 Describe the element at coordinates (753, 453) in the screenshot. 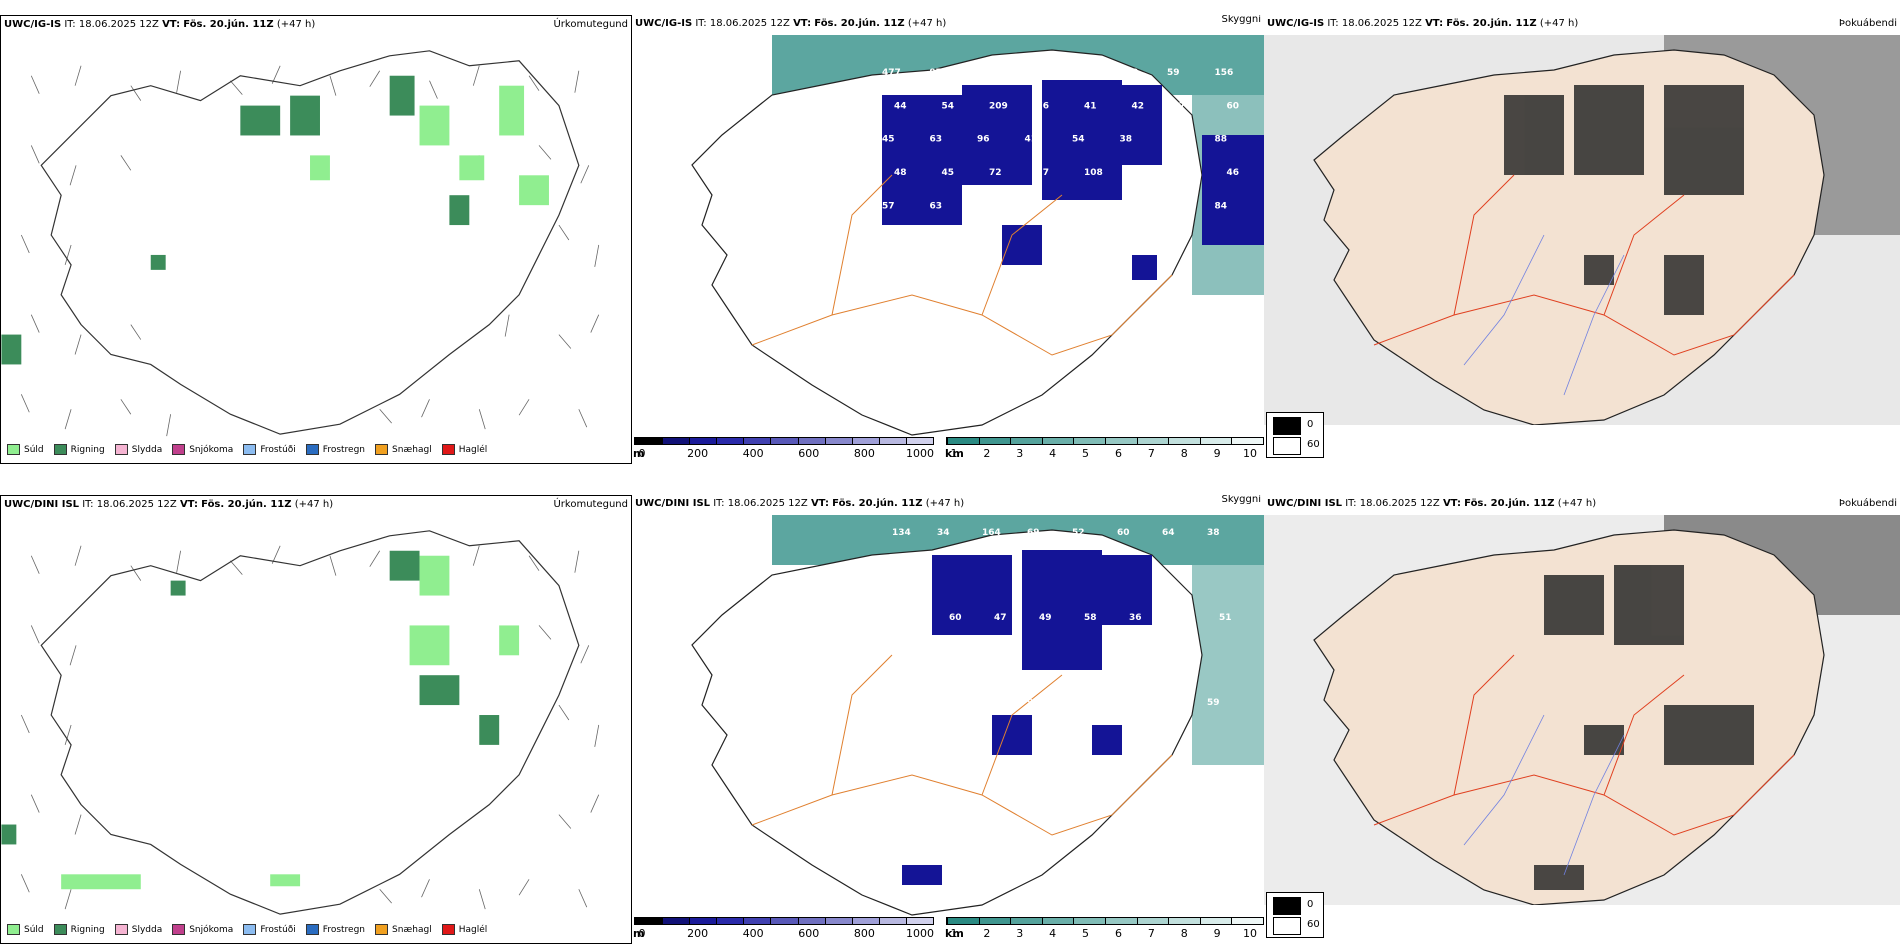

I see `colorbar-tick: 400` at that location.